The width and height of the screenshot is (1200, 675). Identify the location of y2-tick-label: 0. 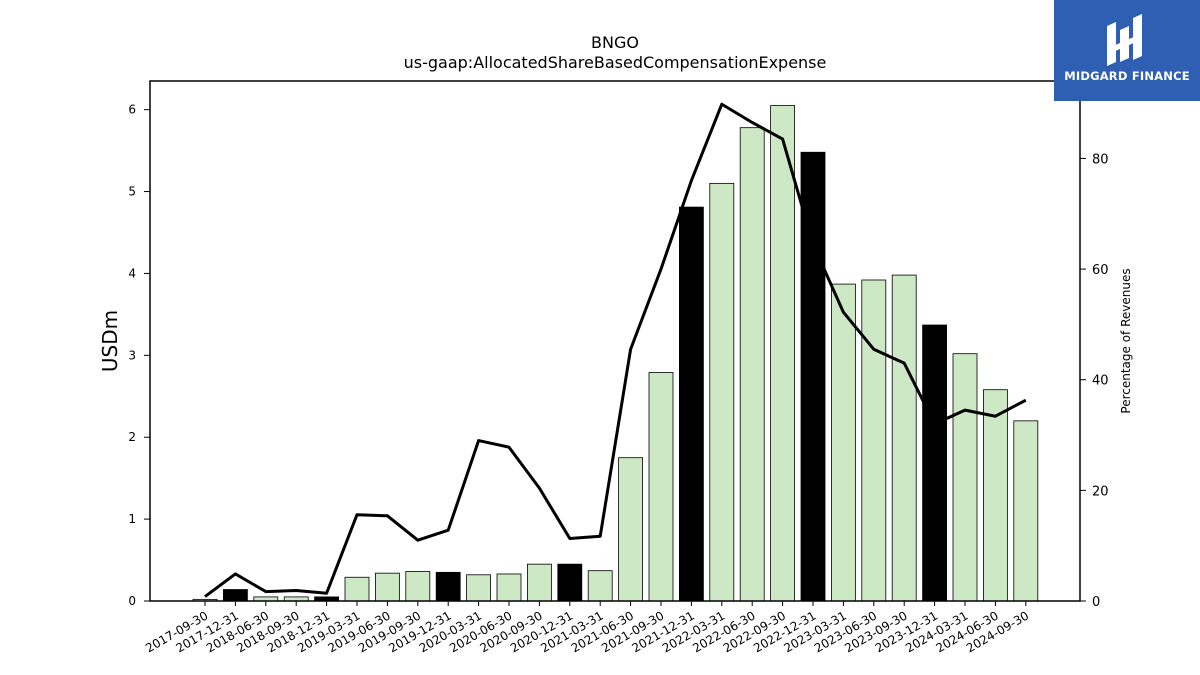
(1096, 602).